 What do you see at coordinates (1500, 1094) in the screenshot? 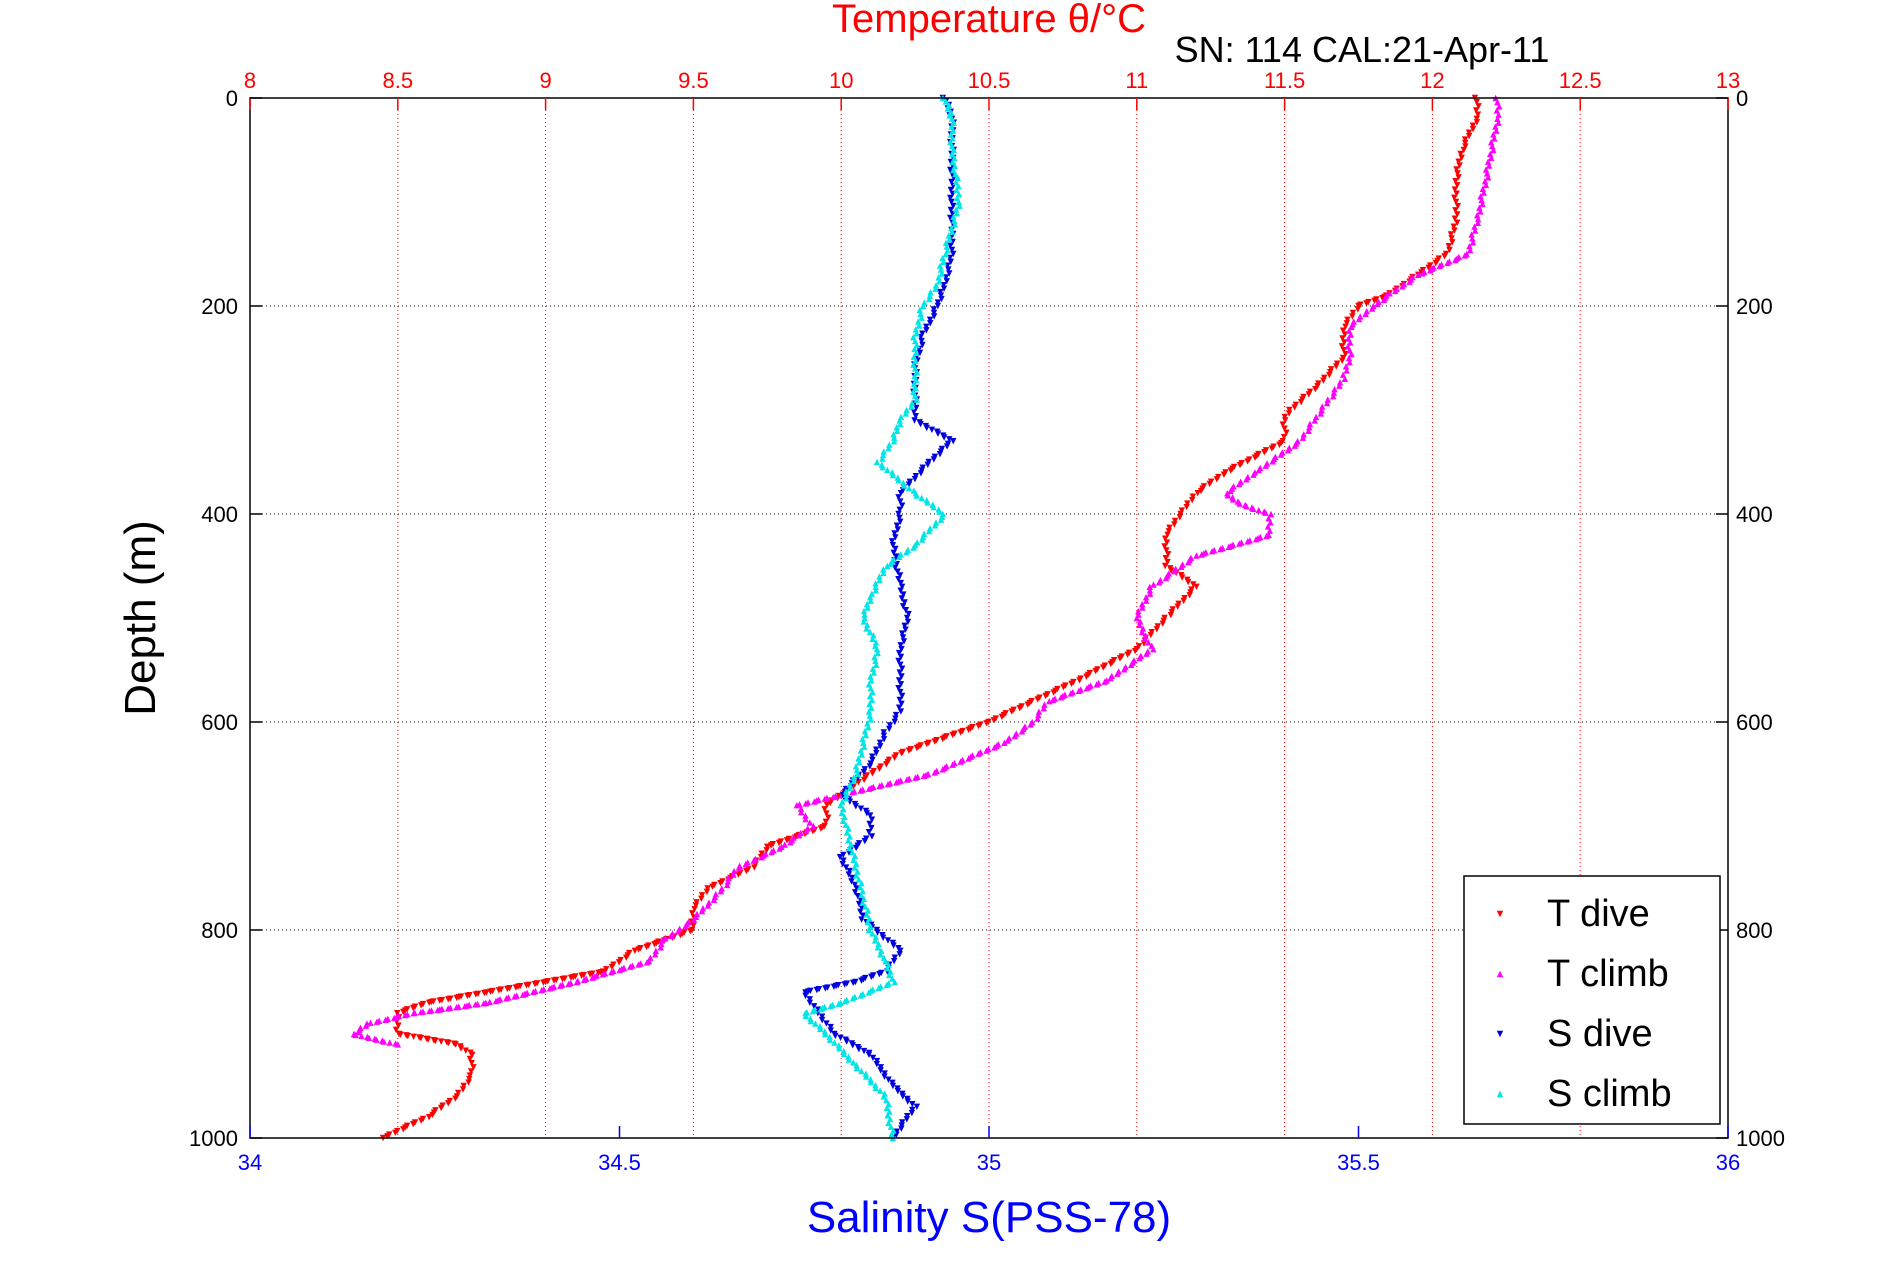
I see `legend-s-climb-marker` at bounding box center [1500, 1094].